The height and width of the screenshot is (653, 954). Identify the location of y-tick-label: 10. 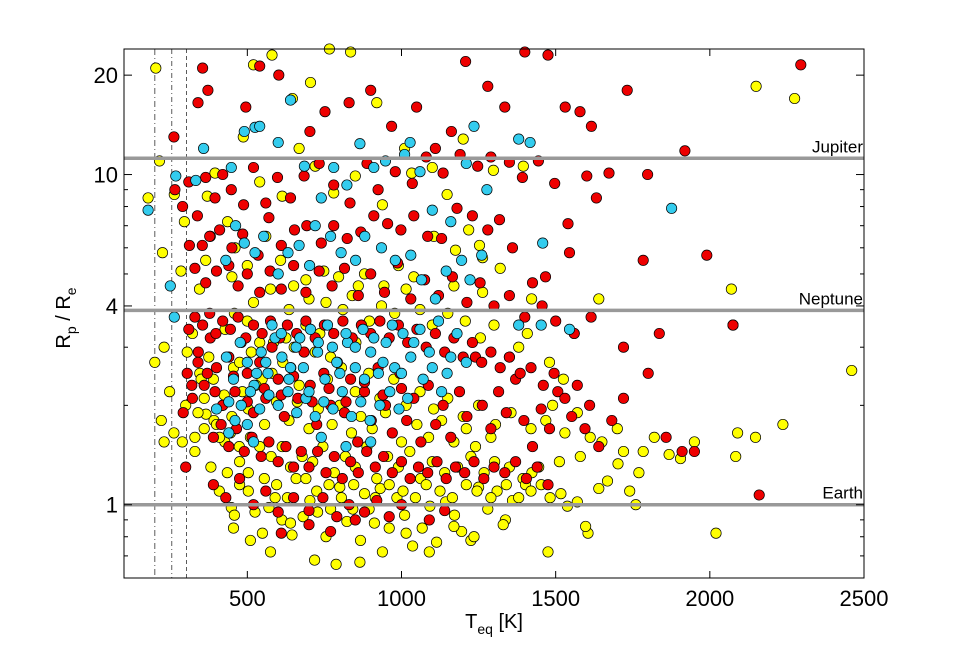
(106, 175).